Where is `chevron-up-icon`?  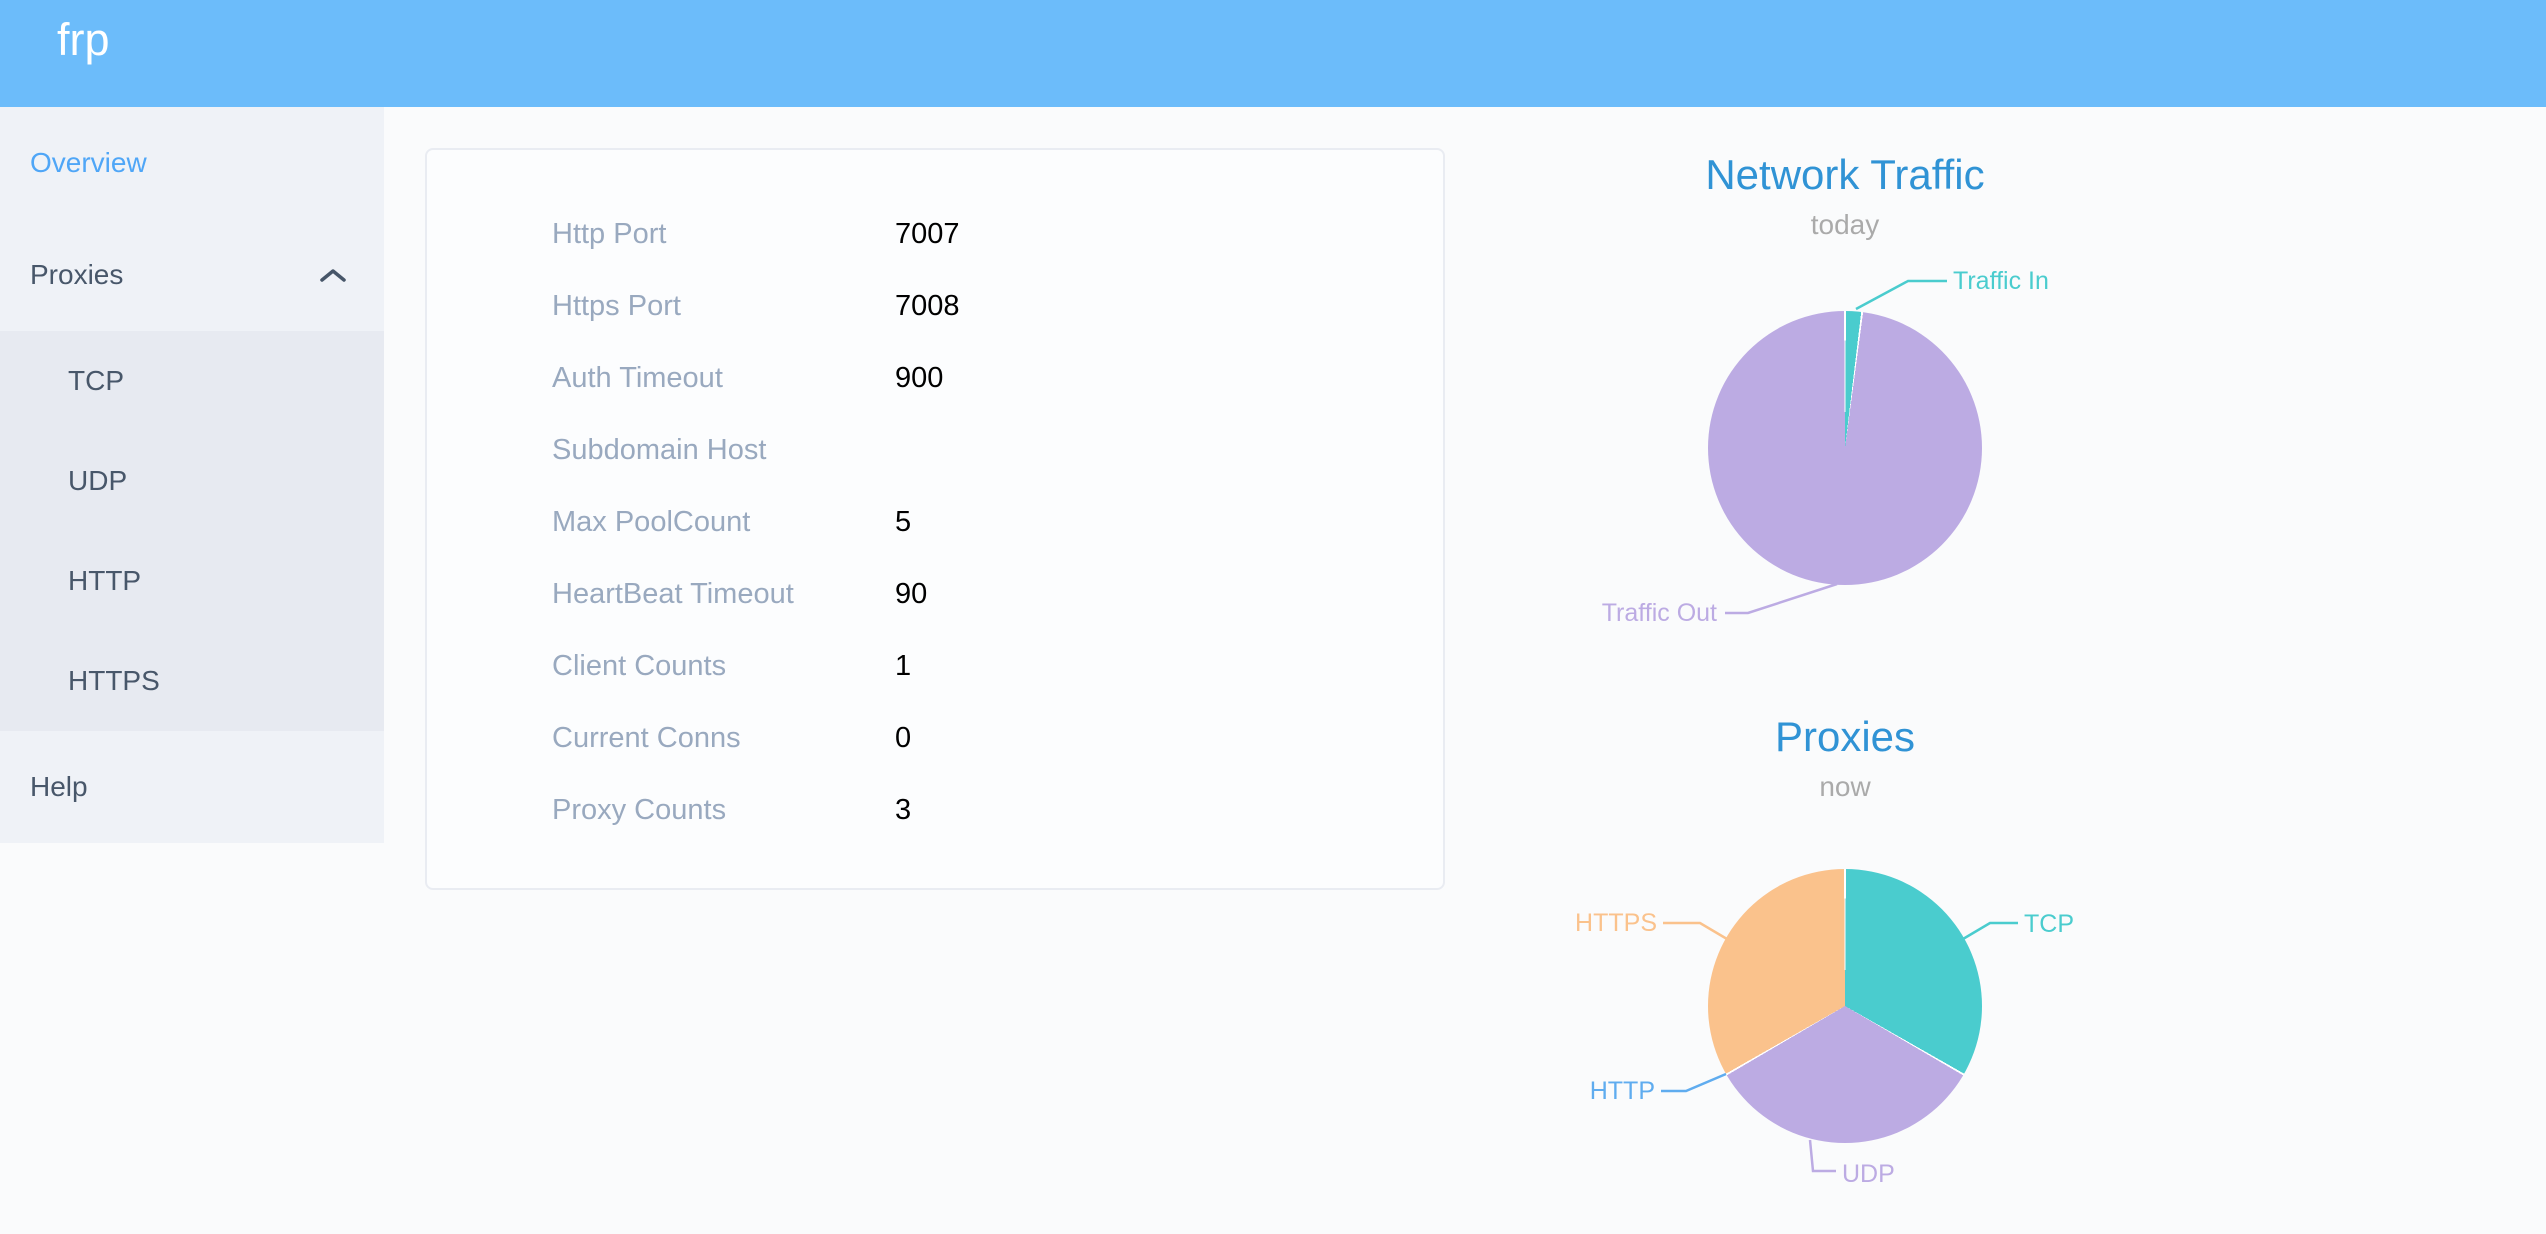
chevron-up-icon is located at coordinates (333, 275).